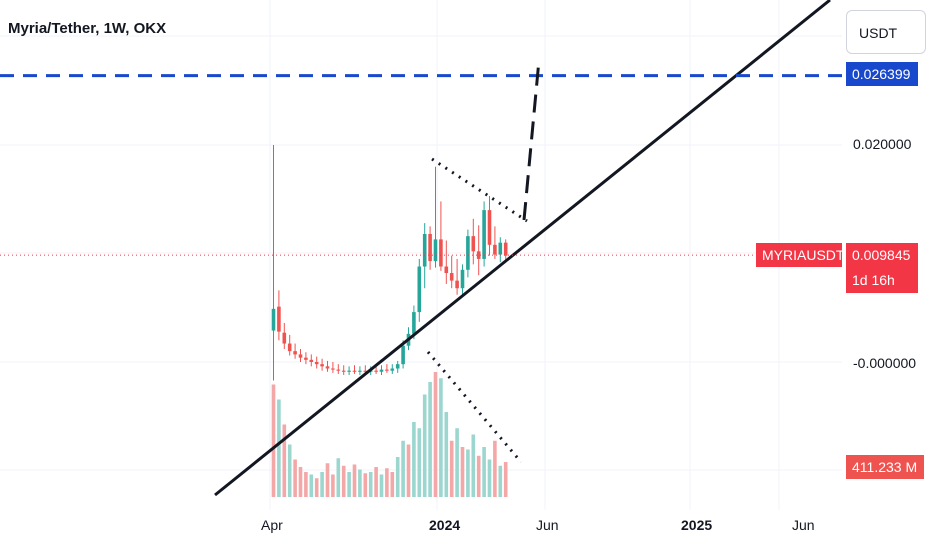  Describe the element at coordinates (272, 525) in the screenshot. I see `time-tick: Apr` at that location.